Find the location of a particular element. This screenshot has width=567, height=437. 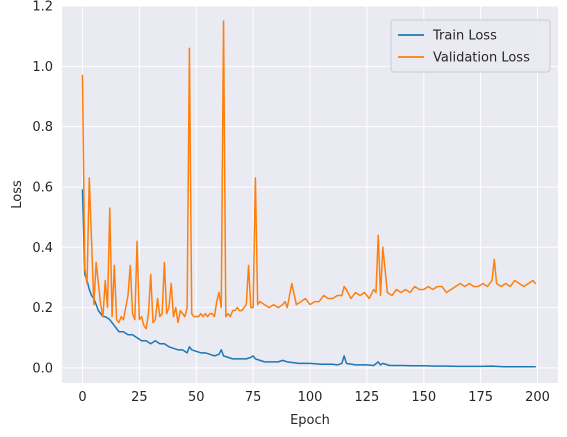

y-tick-label: 0.8 is located at coordinates (42, 127).